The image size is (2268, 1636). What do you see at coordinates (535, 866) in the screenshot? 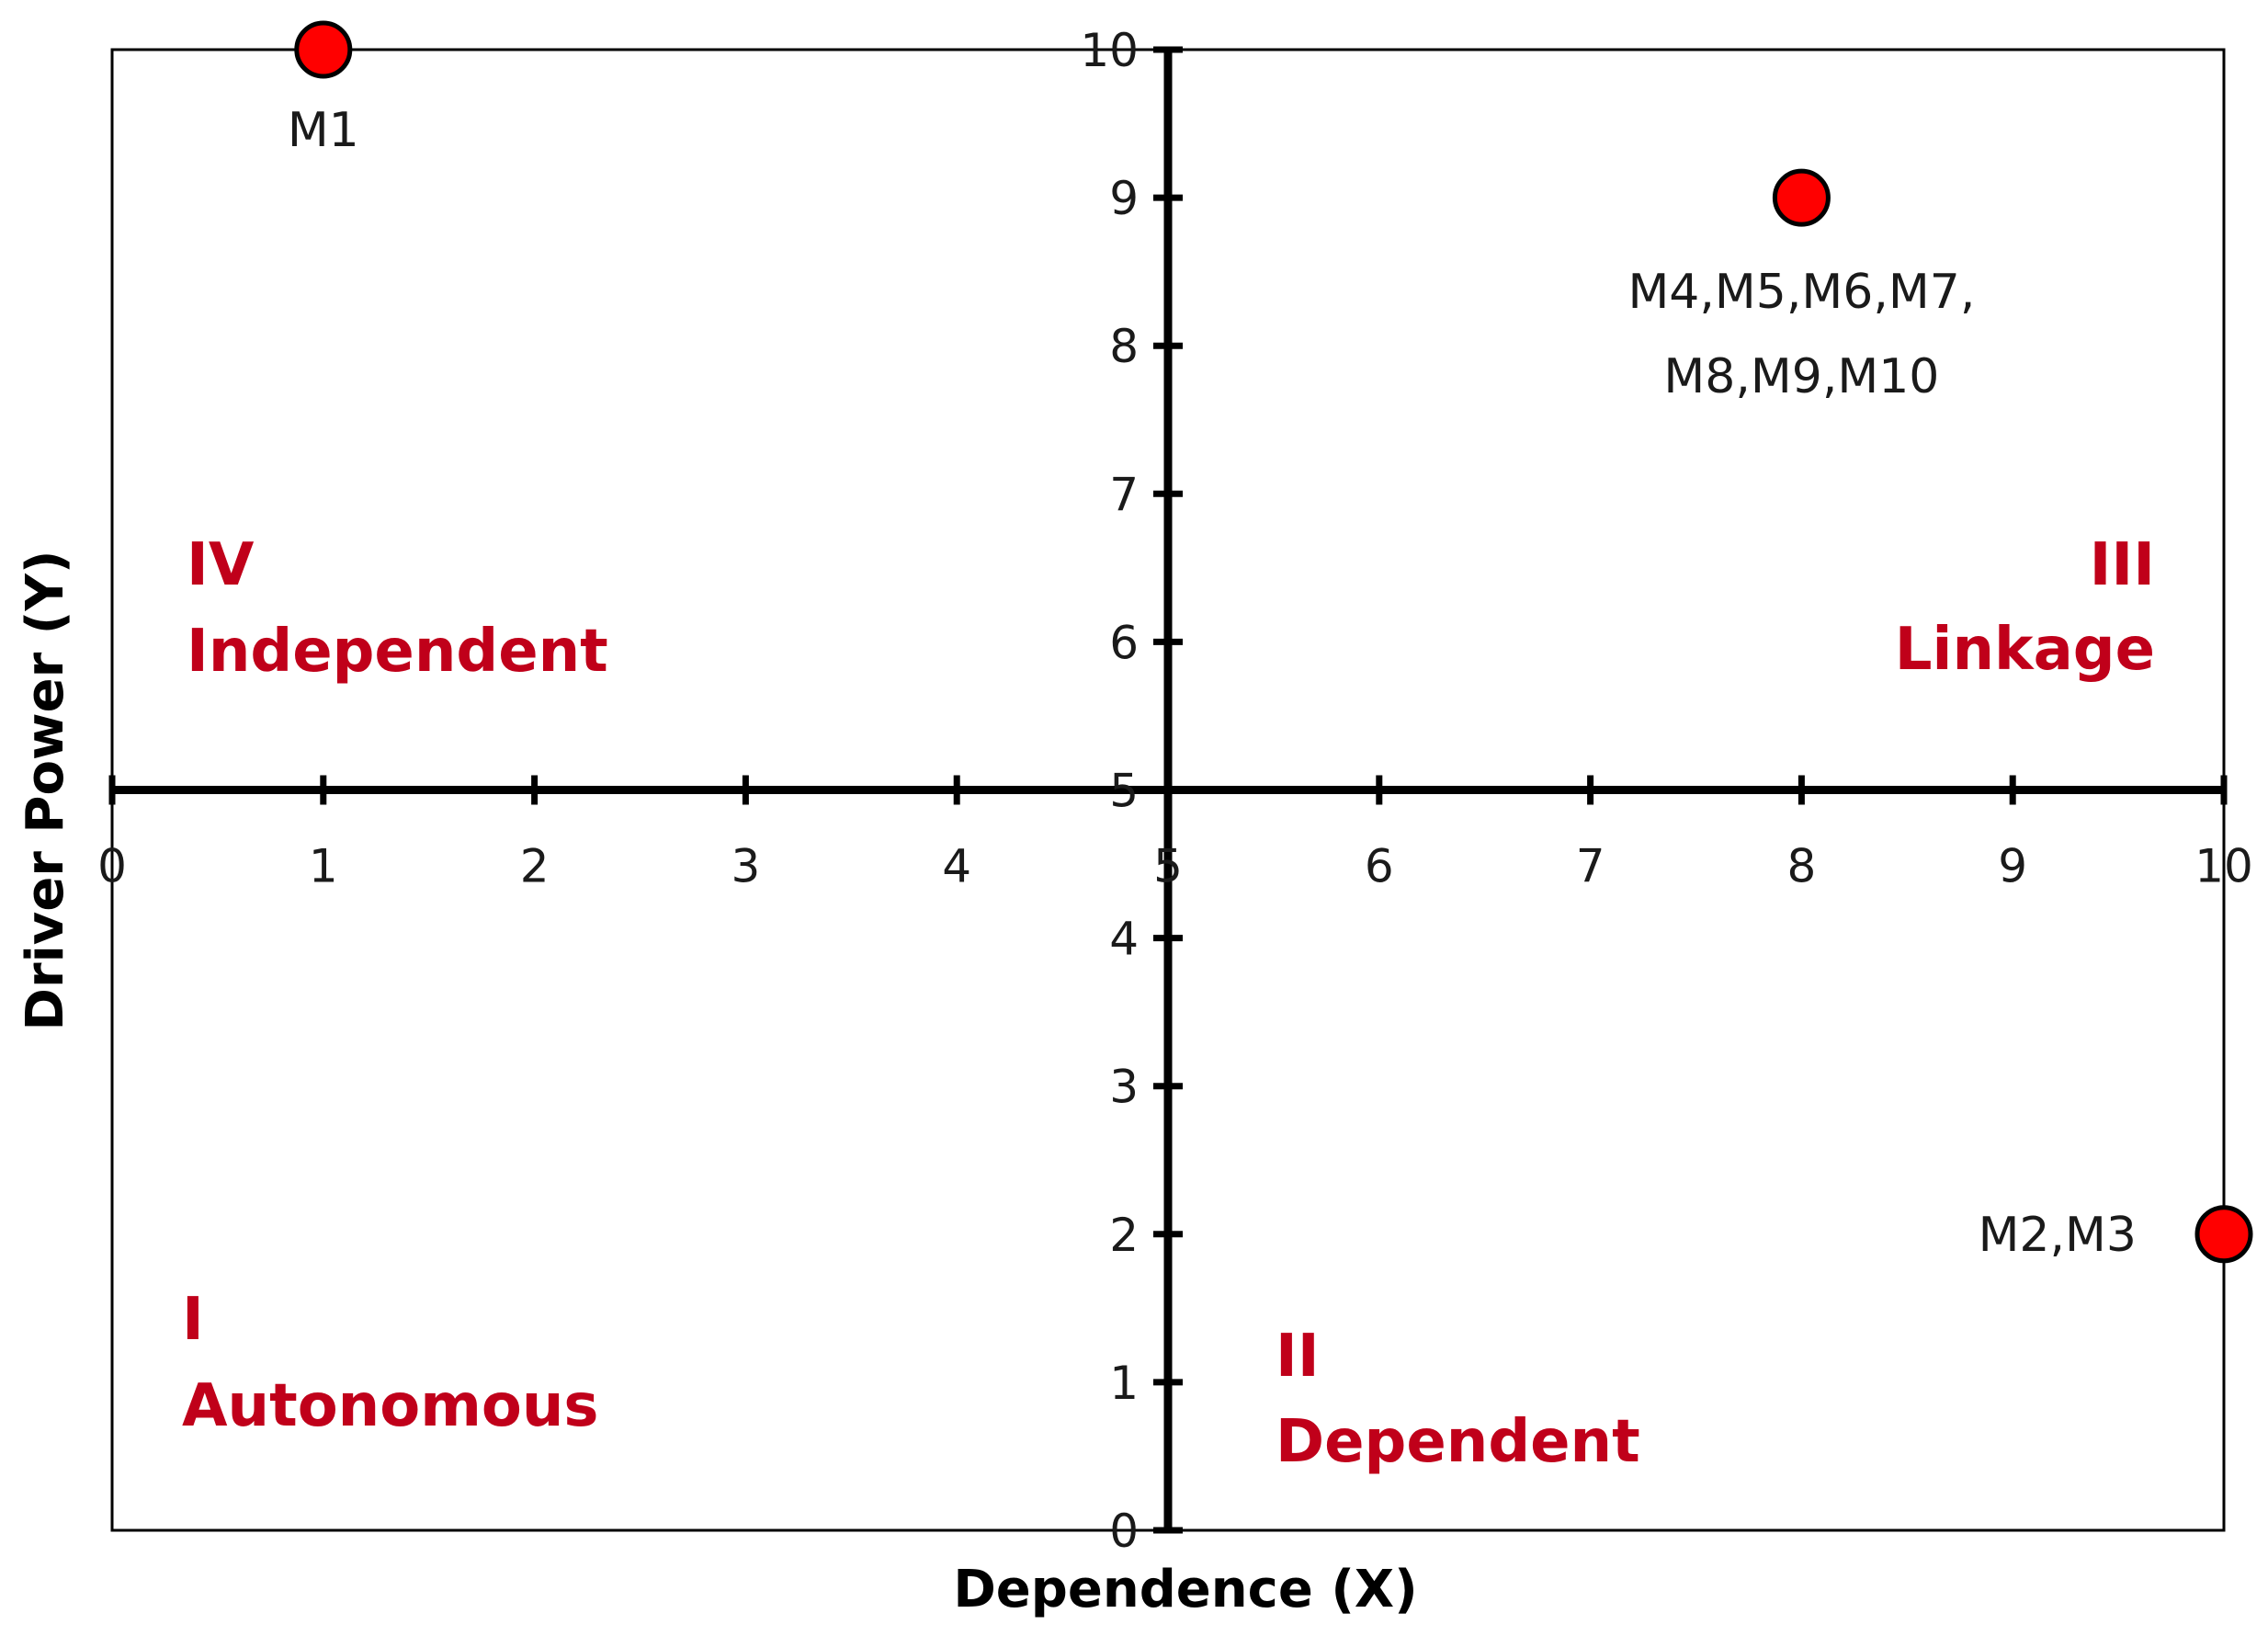
I see `x-tick-label: 2` at bounding box center [535, 866].